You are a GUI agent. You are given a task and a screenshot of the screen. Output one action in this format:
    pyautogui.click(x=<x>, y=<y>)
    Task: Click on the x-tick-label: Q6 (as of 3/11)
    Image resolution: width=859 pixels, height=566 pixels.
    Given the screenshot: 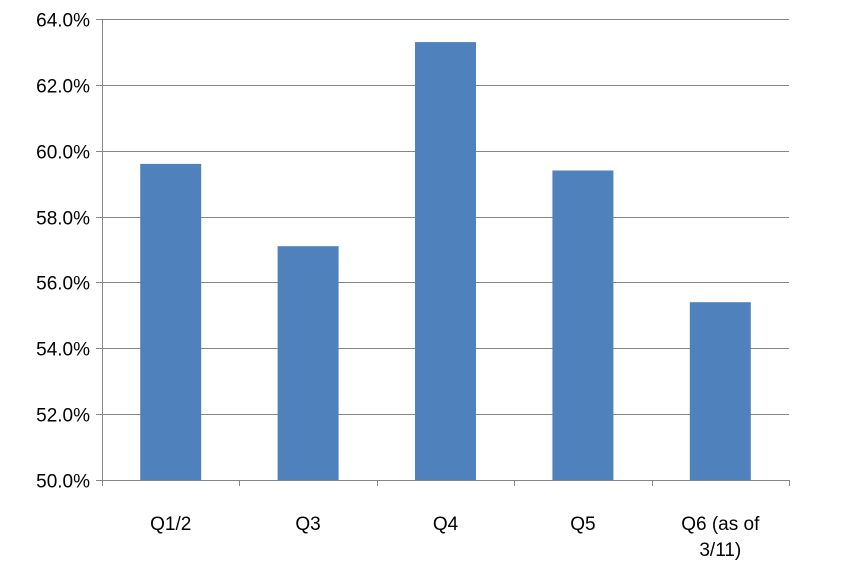 What is the action you would take?
    pyautogui.click(x=720, y=537)
    